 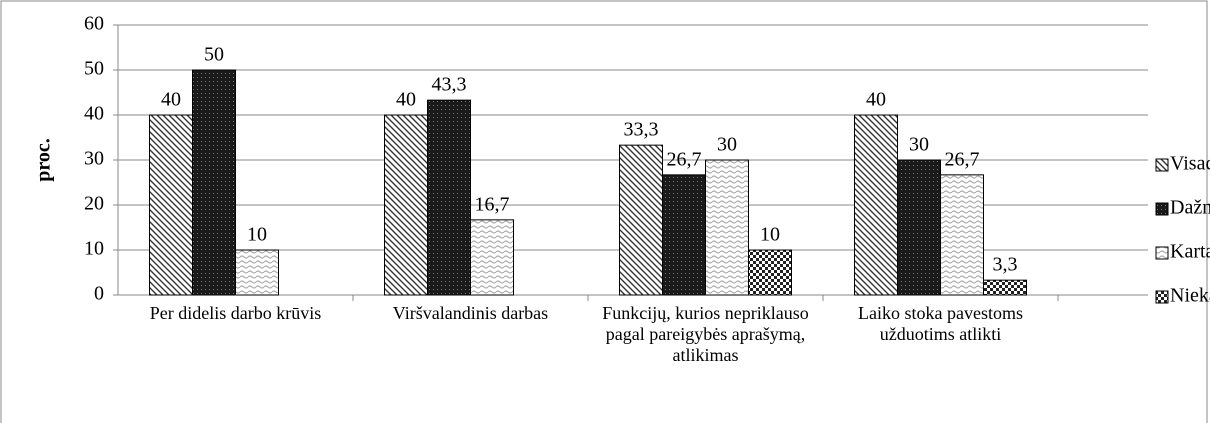 What do you see at coordinates (94, 204) in the screenshot?
I see `y-tick-label: 20` at bounding box center [94, 204].